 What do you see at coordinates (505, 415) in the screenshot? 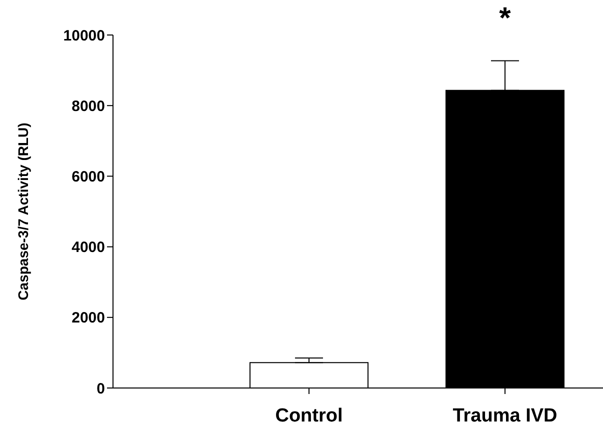
I see `x-tick-label: Trauma IVD` at bounding box center [505, 415].